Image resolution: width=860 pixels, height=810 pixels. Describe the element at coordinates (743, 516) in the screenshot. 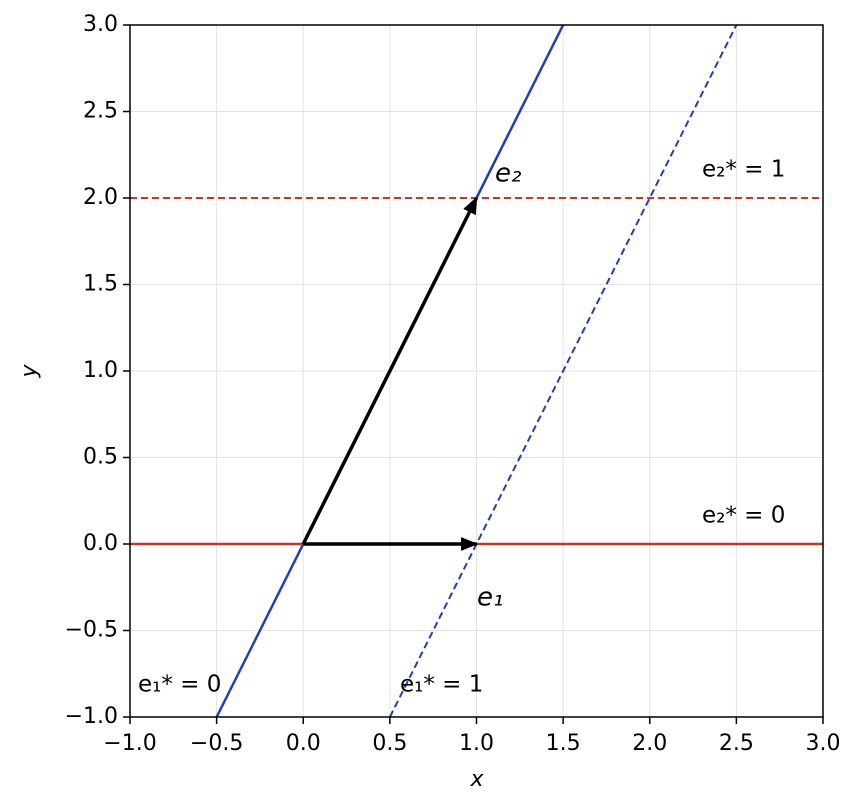

I see `line-annotation: e₂* = 0` at that location.